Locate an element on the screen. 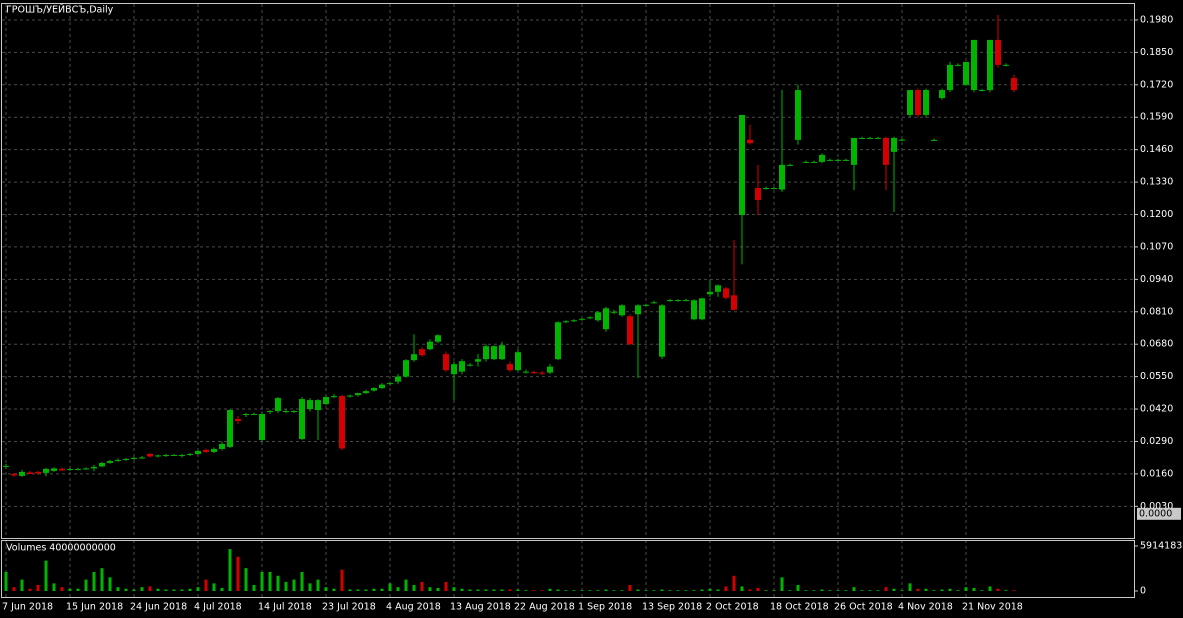  y-tick-label: 0.0030 is located at coordinates (1156, 506).